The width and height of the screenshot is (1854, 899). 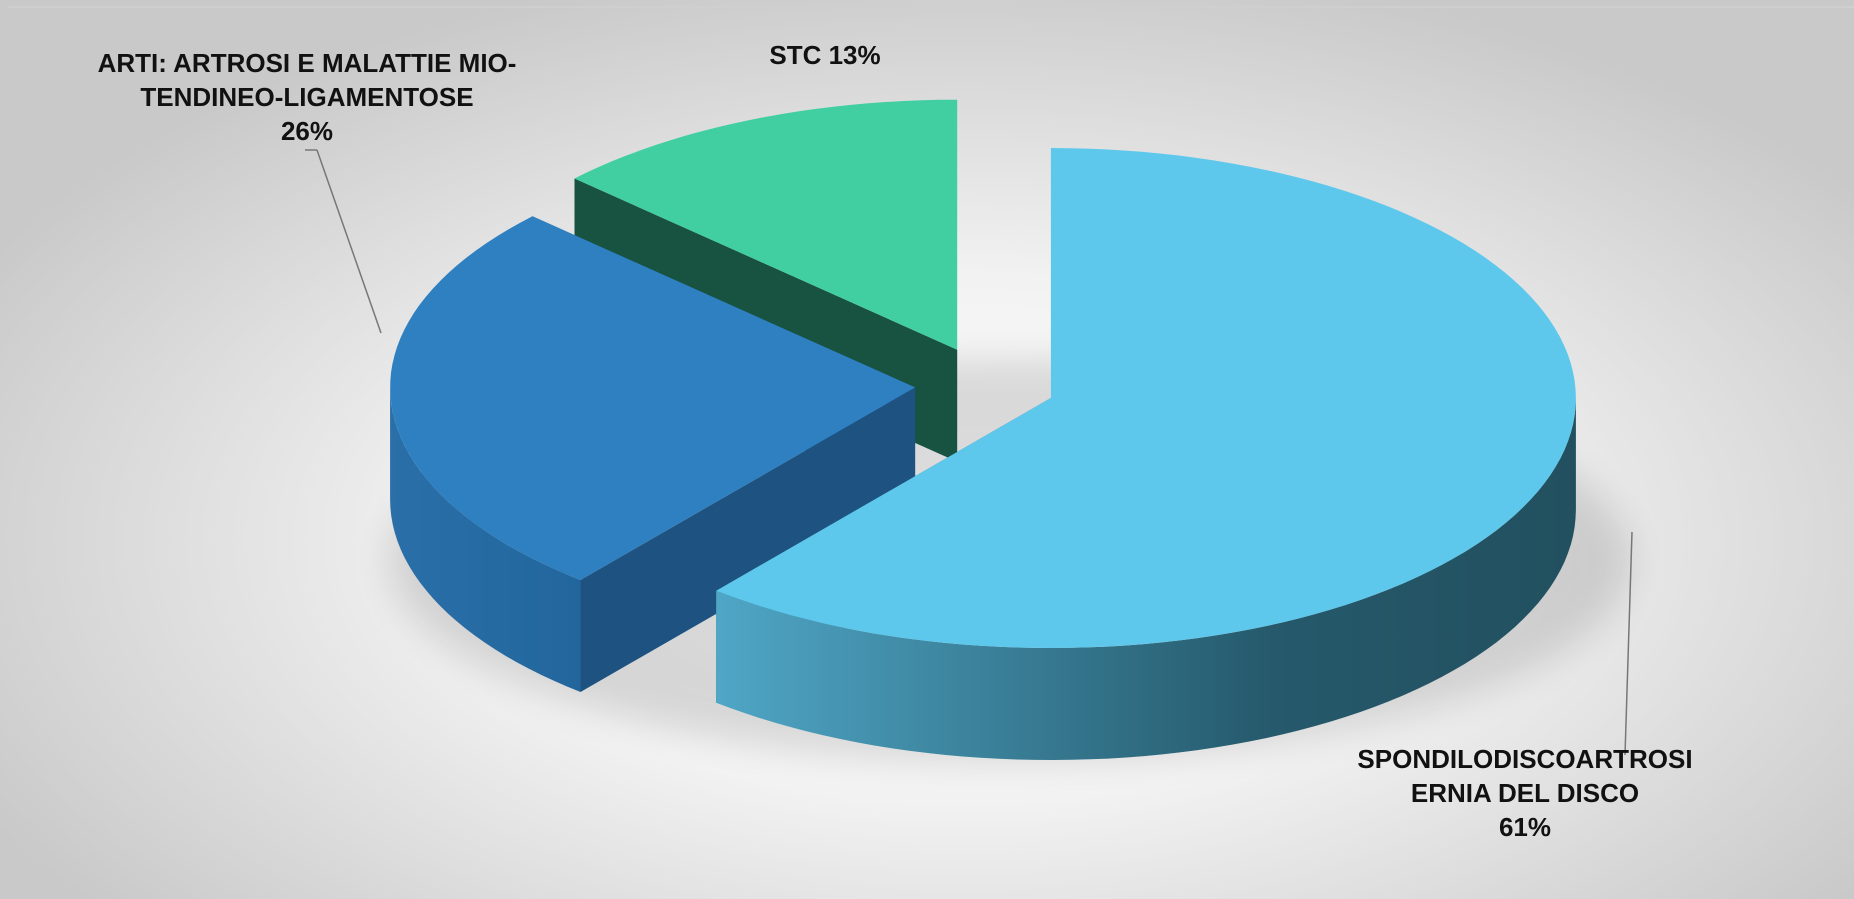 What do you see at coordinates (748, 539) in the screenshot?
I see `slice-side` at bounding box center [748, 539].